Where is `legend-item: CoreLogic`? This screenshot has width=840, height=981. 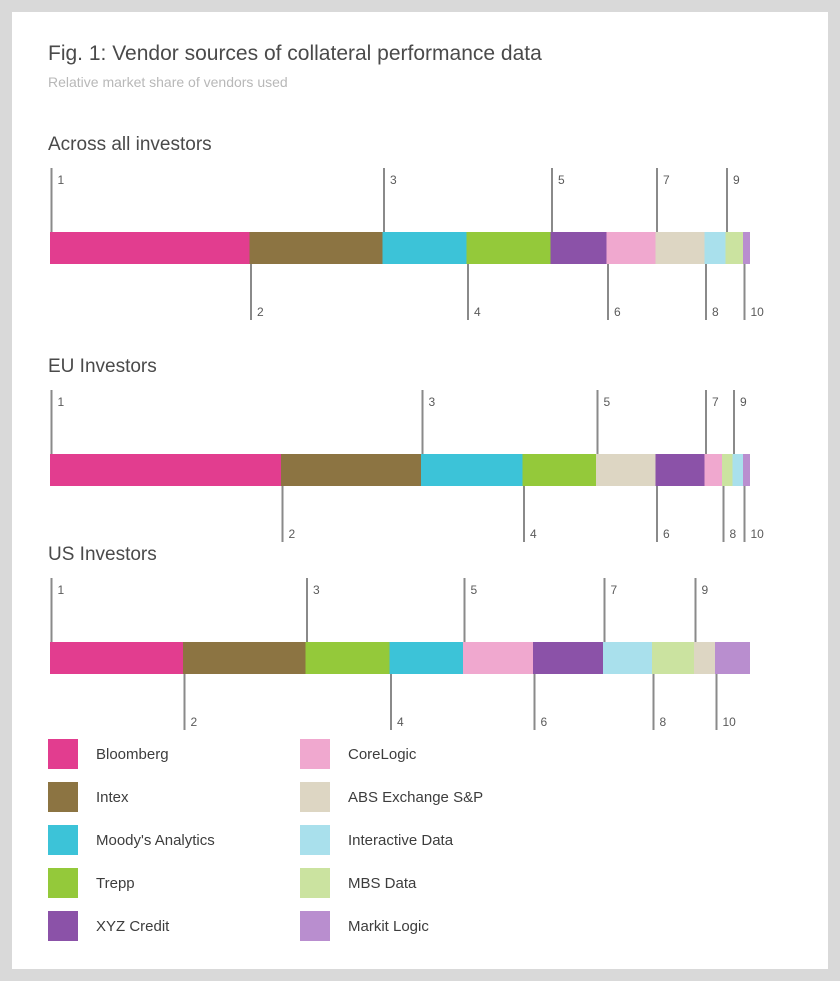
legend-item: CoreLogic is located at coordinates (358, 754).